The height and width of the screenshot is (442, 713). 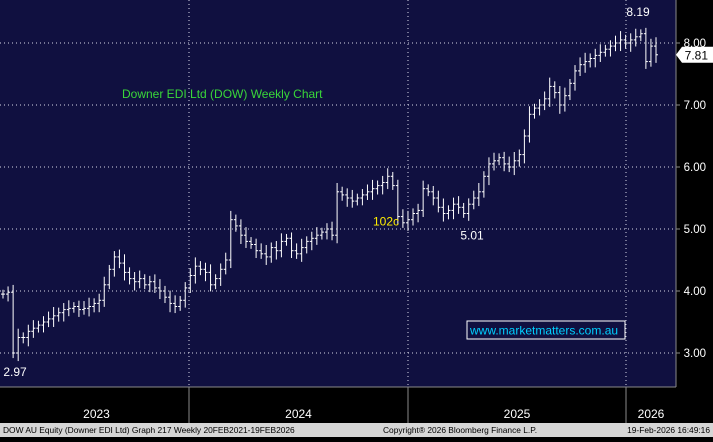 I want to click on y-tick-label: 5.00, so click(x=695, y=230).